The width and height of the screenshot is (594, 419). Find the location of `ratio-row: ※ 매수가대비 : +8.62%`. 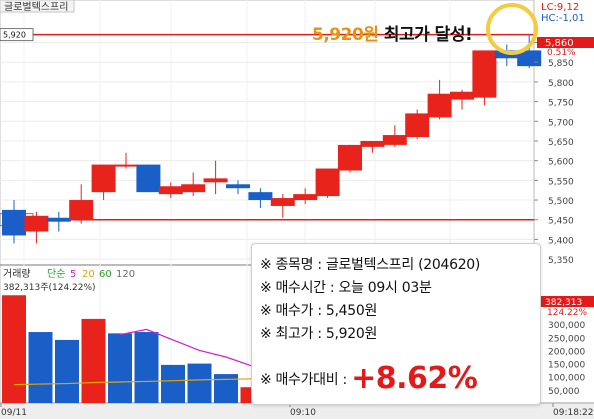

ratio-row: ※ 매수가대비 : +8.62% is located at coordinates (369, 378).